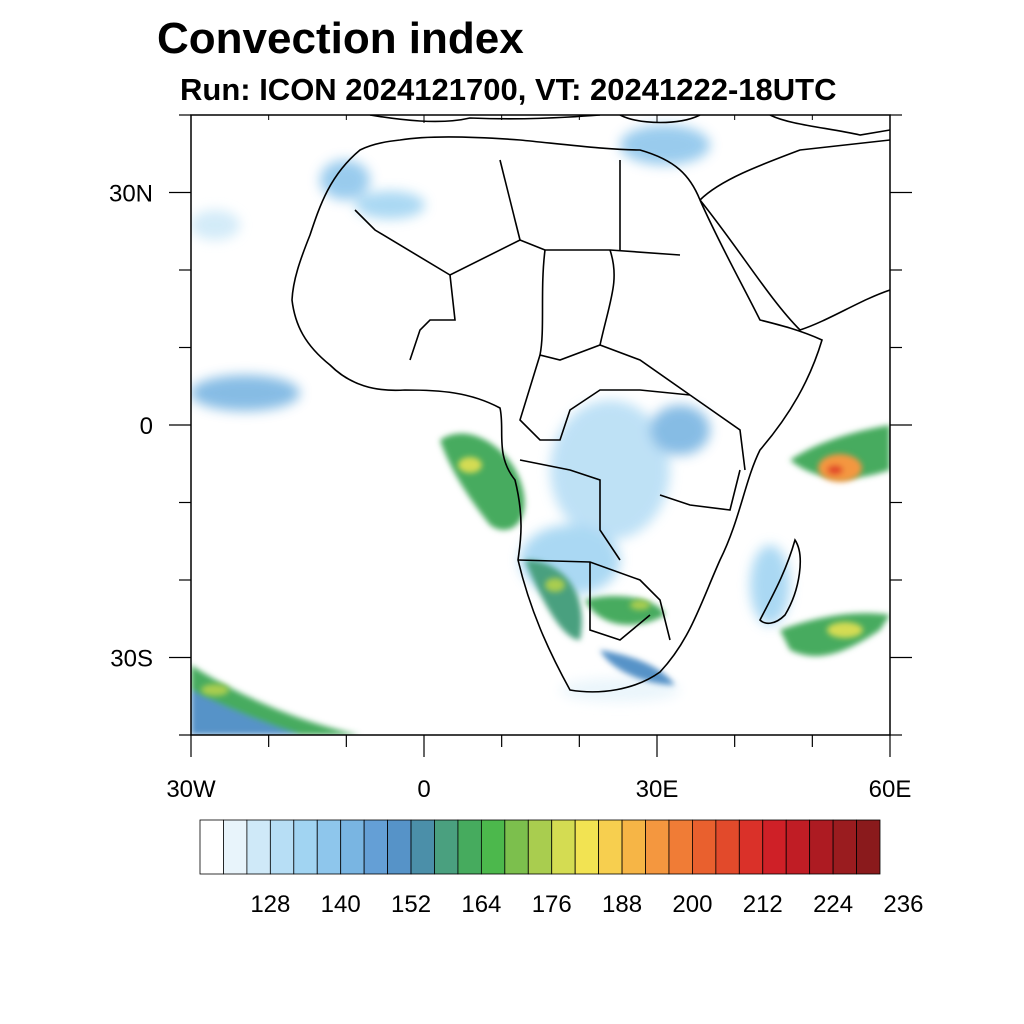 This screenshot has height=1024, width=1024. Describe the element at coordinates (890, 789) in the screenshot. I see `lon-tick-label: 60E` at that location.